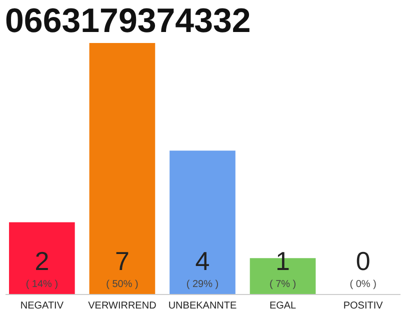  What do you see at coordinates (202, 284) in the screenshot?
I see `annotation: ( 29% )` at bounding box center [202, 284].